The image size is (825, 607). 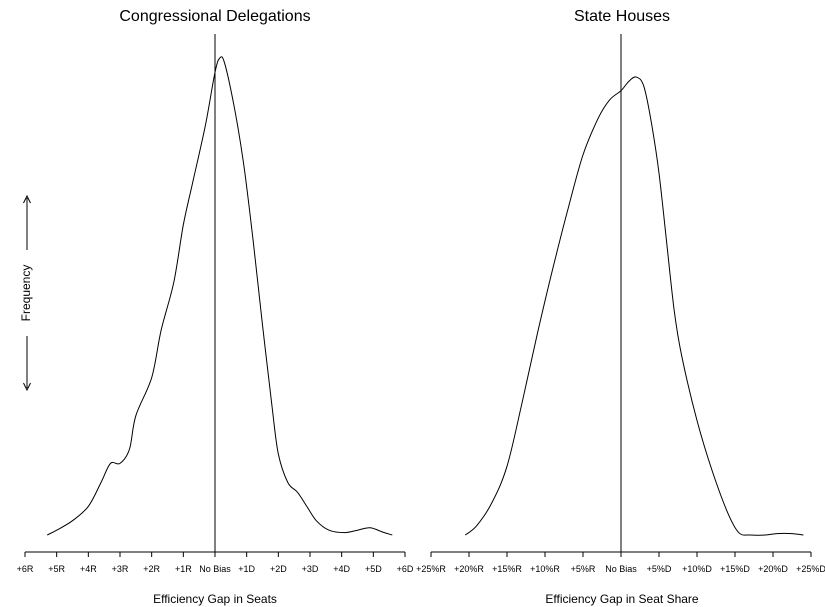 What do you see at coordinates (583, 569) in the screenshot?
I see `x-tick-label: +5%R` at bounding box center [583, 569].